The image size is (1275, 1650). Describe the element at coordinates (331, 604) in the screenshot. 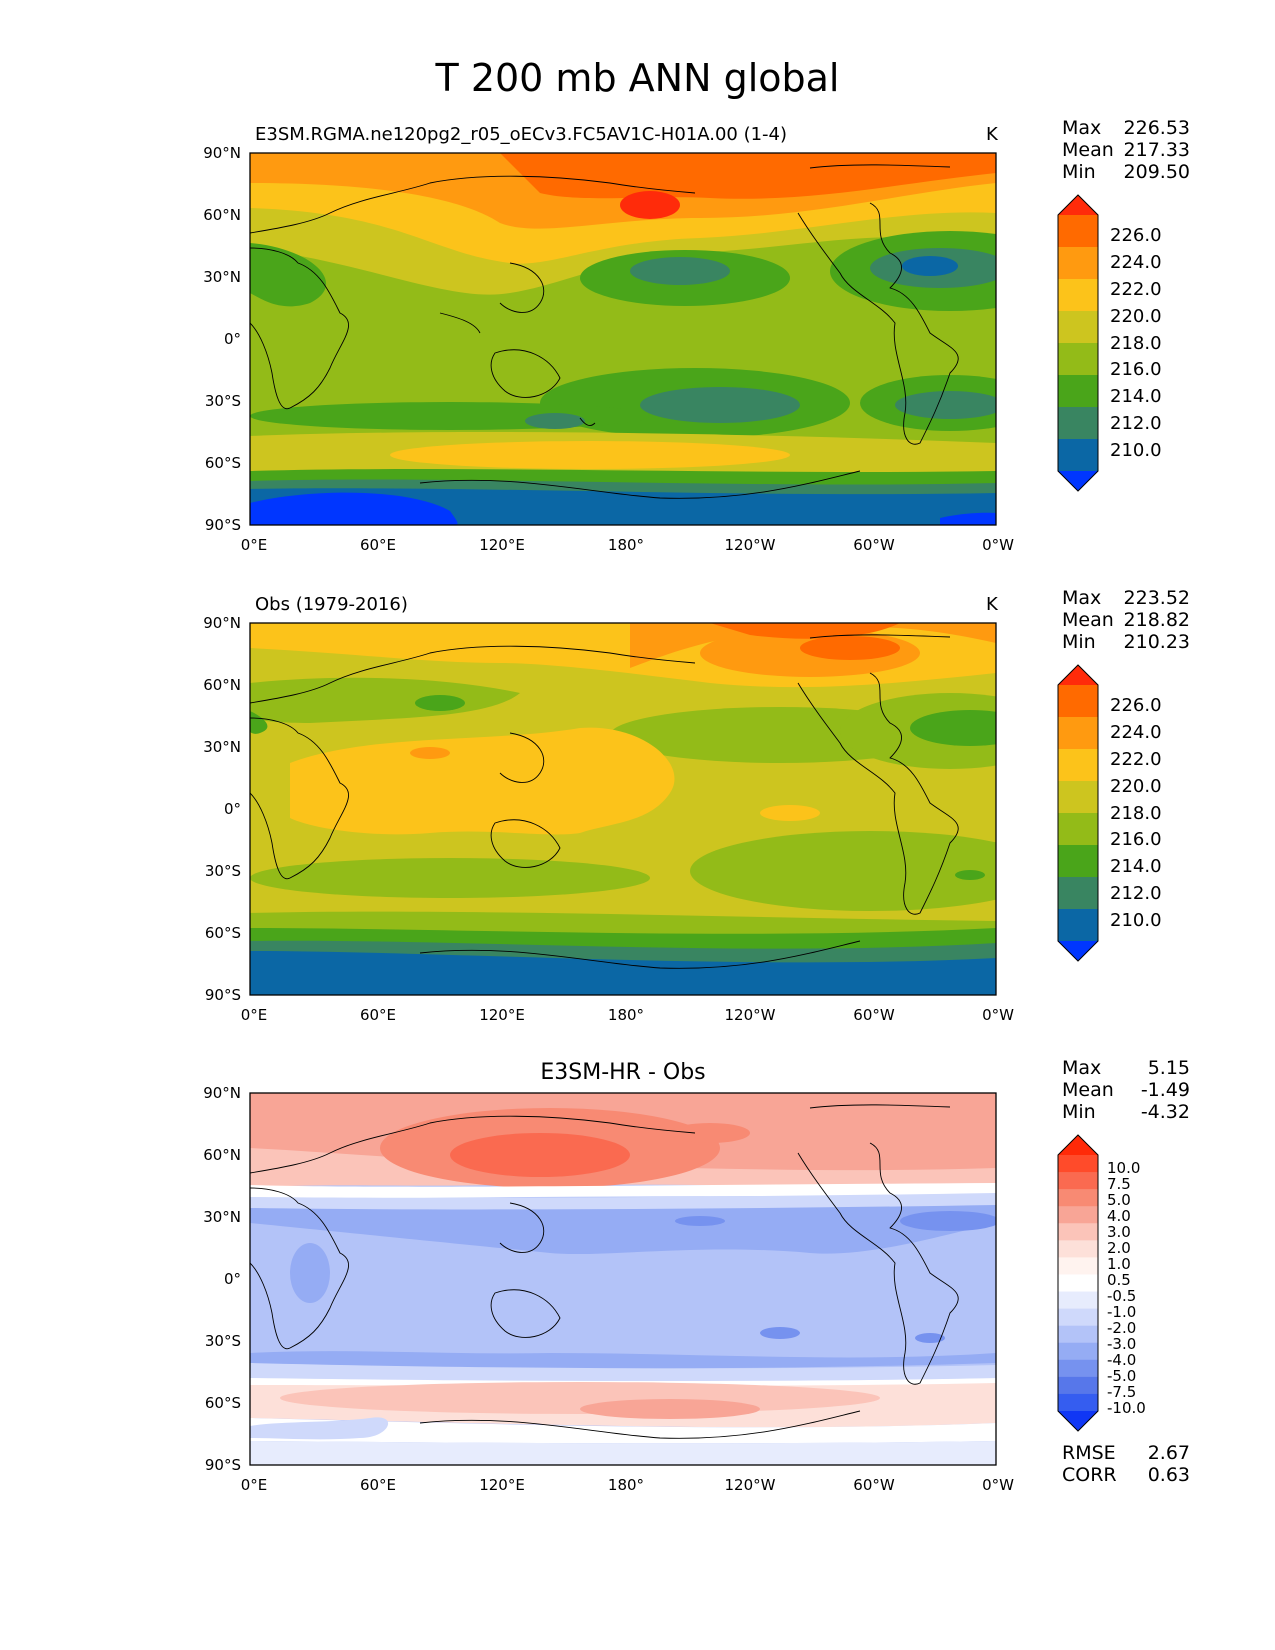

I see `panel-title: Obs (1979-2016)` at that location.